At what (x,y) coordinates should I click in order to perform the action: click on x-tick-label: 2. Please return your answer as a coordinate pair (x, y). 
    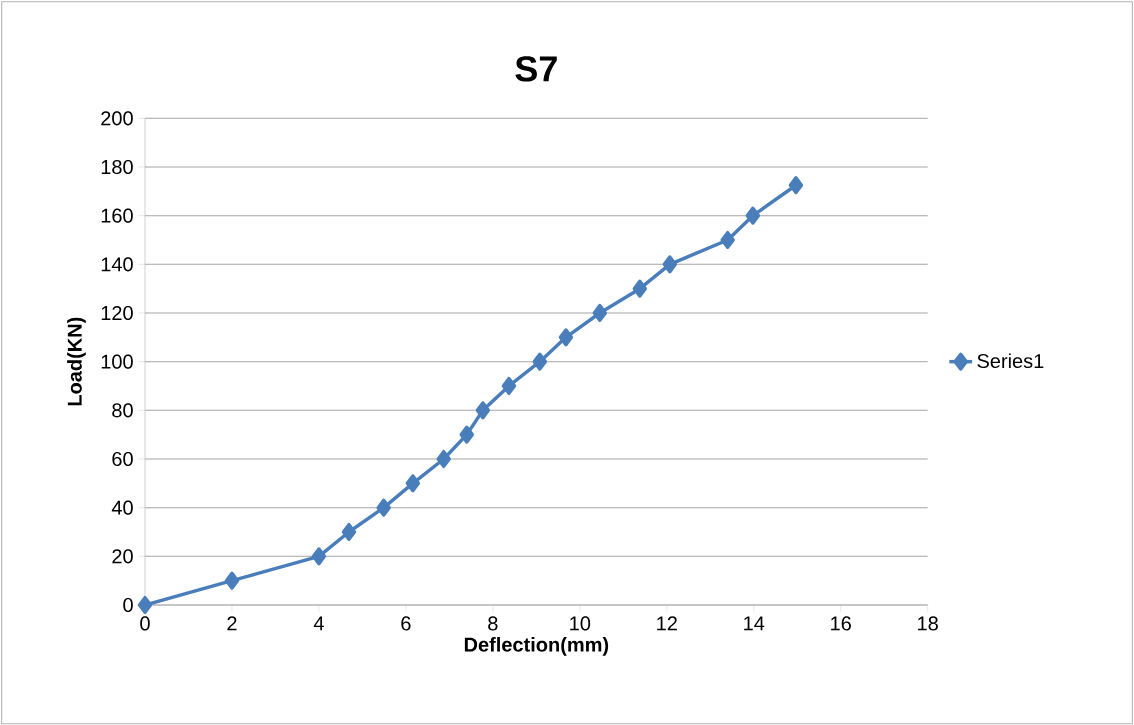
    Looking at the image, I should click on (232, 623).